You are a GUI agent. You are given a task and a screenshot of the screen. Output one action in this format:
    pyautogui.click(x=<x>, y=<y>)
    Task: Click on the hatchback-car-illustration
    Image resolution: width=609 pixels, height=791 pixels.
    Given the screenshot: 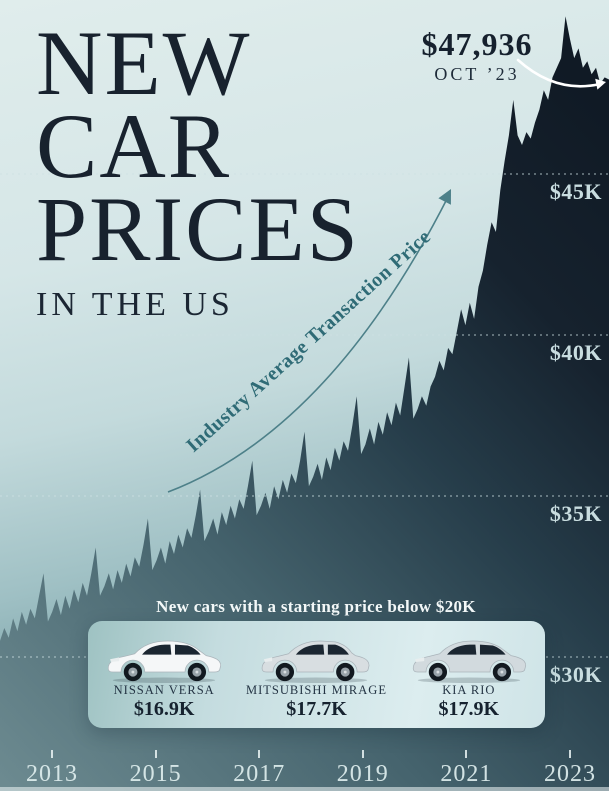 What is the action you would take?
    pyautogui.click(x=316, y=662)
    